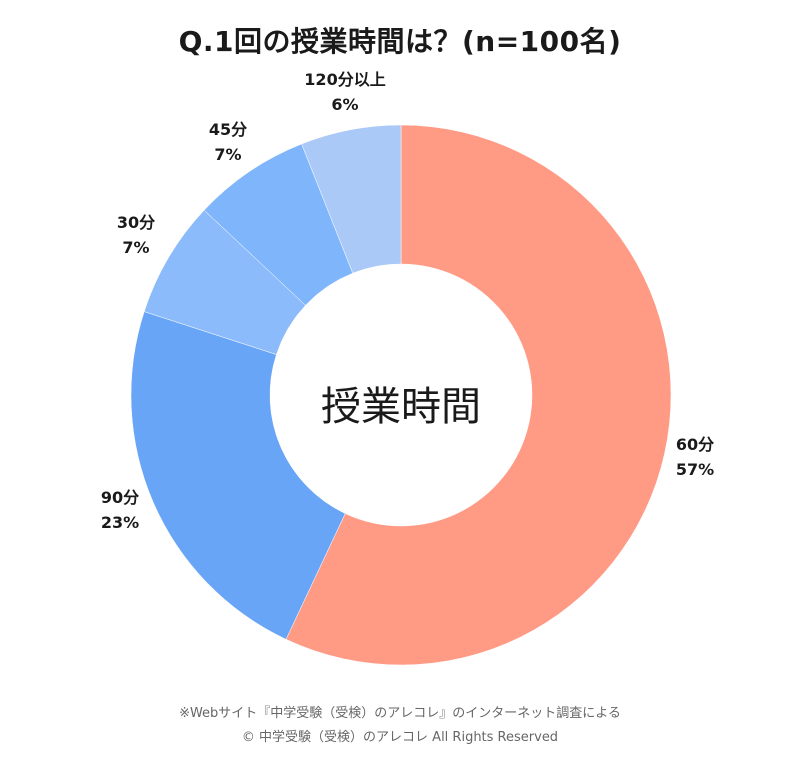 This screenshot has width=800, height=768. What do you see at coordinates (695, 444) in the screenshot?
I see `slice-label-1: 60分` at bounding box center [695, 444].